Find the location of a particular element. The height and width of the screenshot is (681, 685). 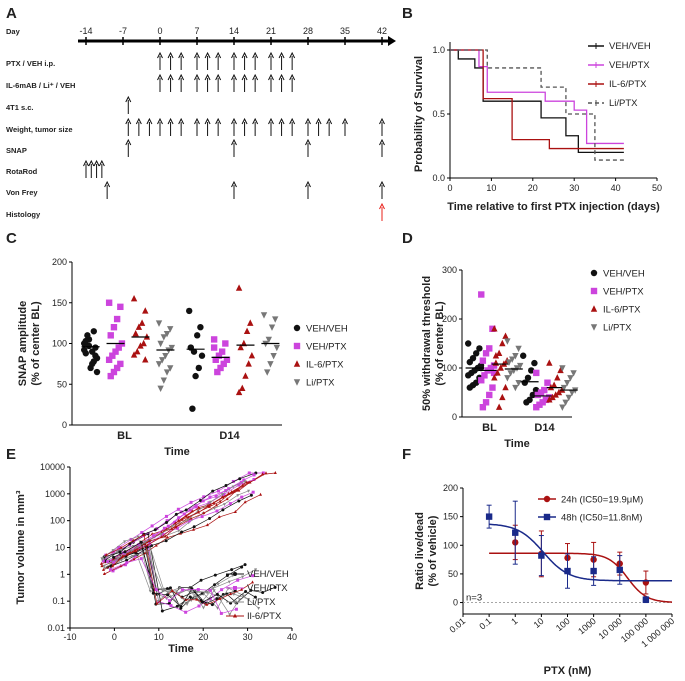

e-xtick-label: 20 is located at coordinates (203, 637).